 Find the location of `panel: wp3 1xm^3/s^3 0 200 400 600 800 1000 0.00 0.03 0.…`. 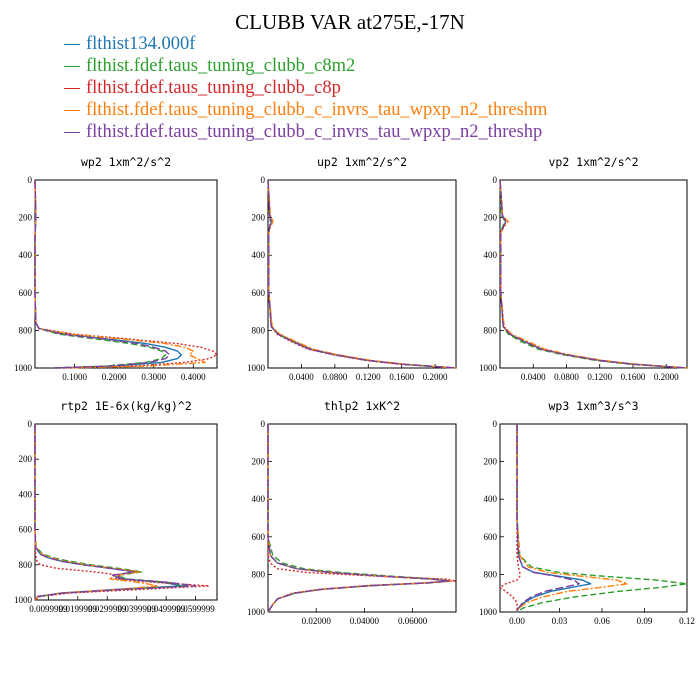

panel: wp3 1xm^3/s^3 0 200 400 600 800 1000 0.00 0.03 0.… is located at coordinates (587, 512).